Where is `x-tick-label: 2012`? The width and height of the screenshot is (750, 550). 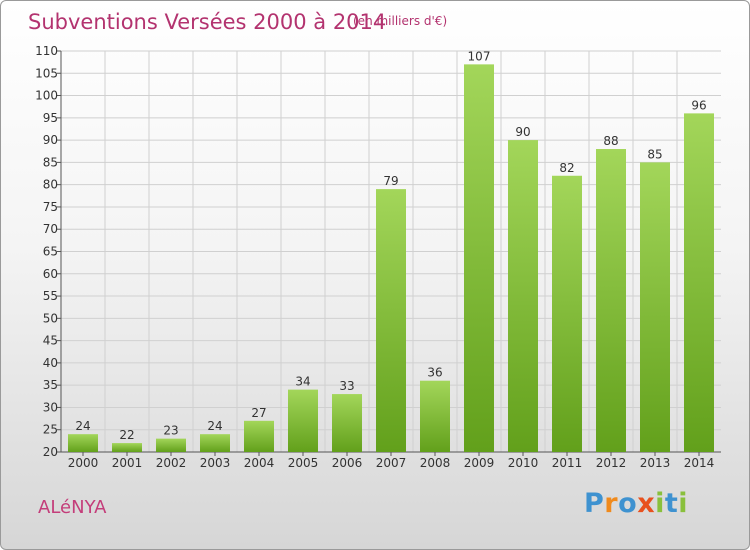 x-tick-label: 2012 is located at coordinates (611, 463).